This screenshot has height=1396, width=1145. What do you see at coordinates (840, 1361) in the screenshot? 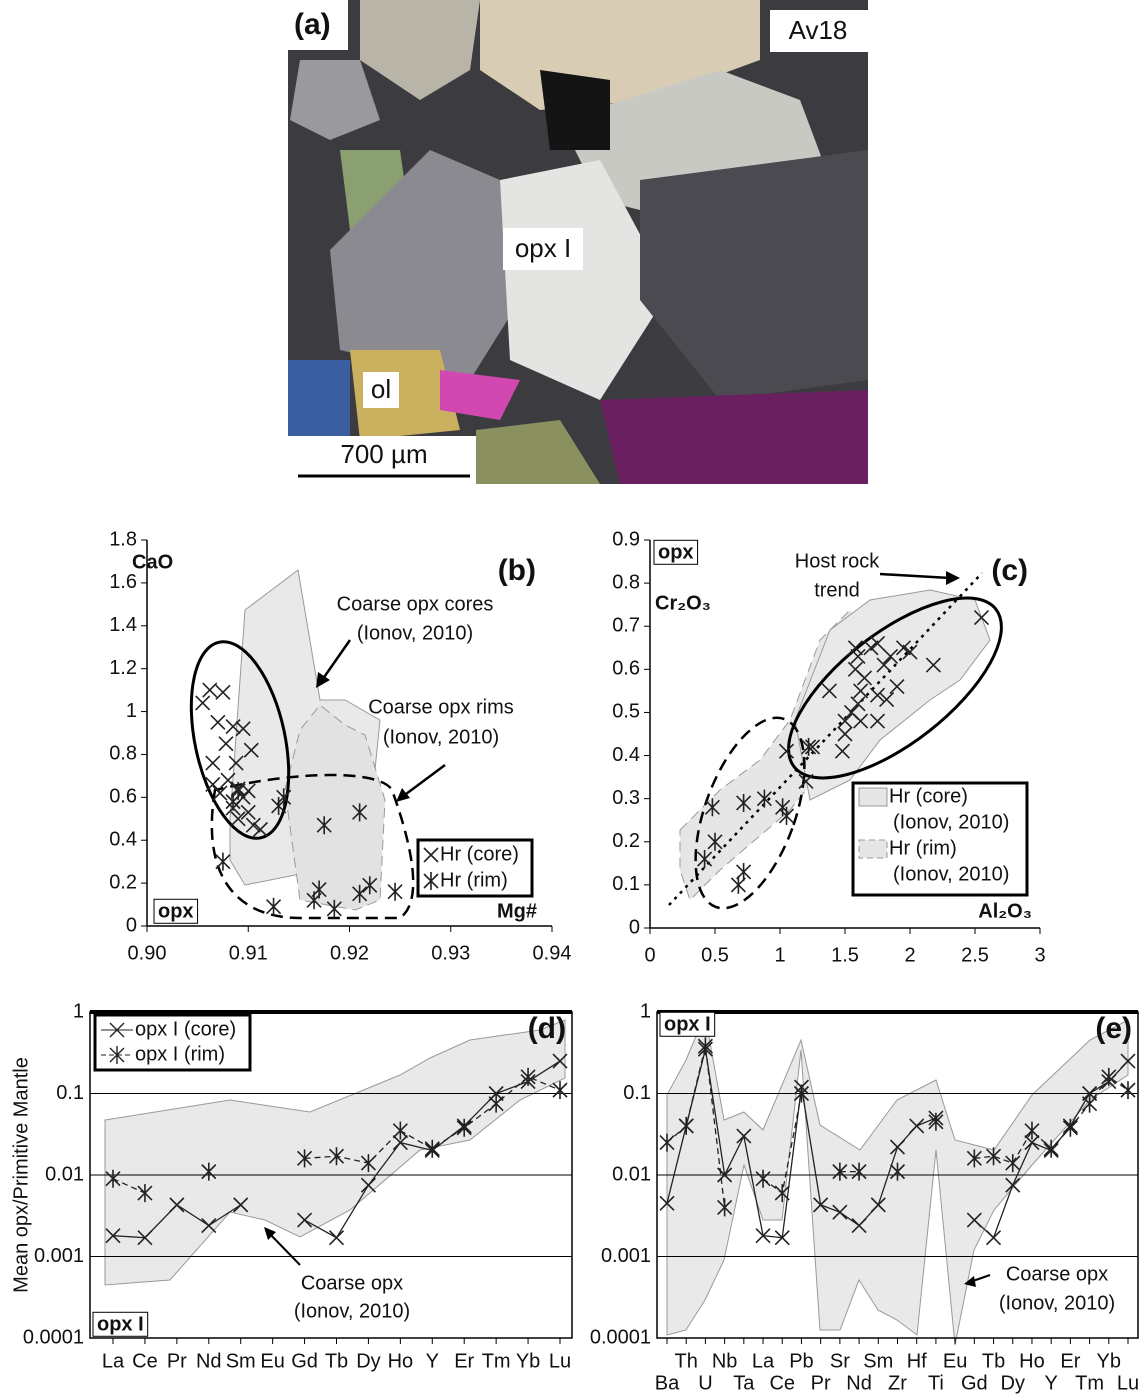
I see `x-tick-label: Sr` at bounding box center [840, 1361].